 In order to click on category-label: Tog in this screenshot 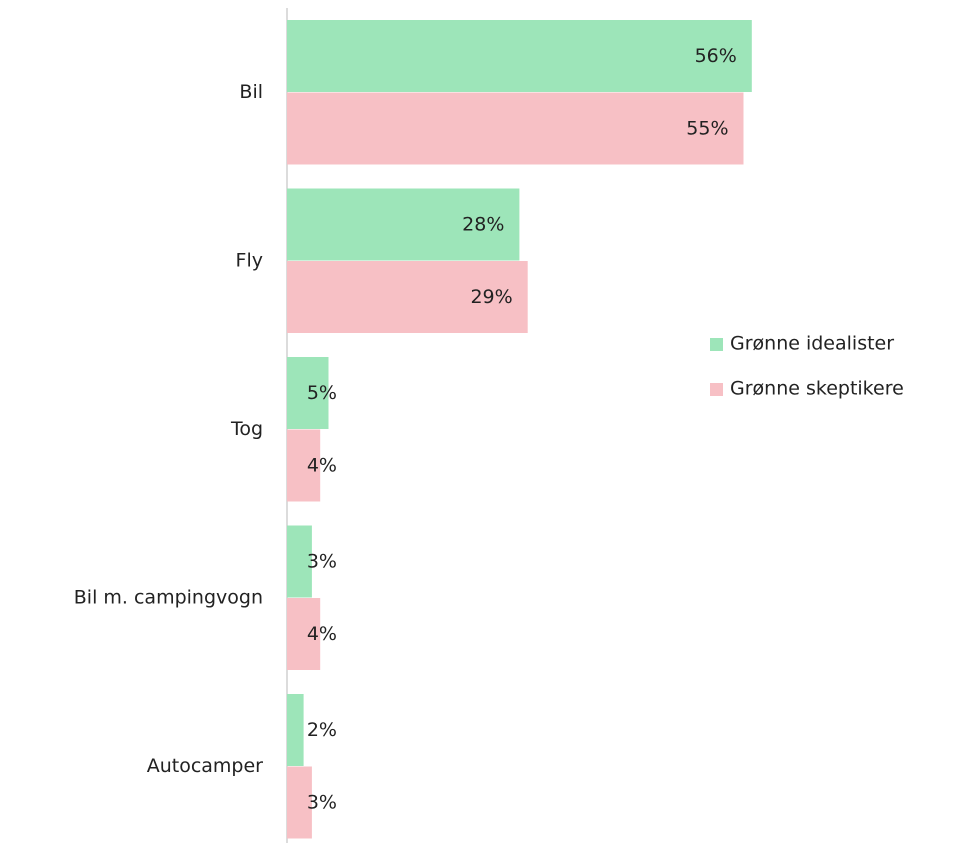, I will do `click(246, 429)`.